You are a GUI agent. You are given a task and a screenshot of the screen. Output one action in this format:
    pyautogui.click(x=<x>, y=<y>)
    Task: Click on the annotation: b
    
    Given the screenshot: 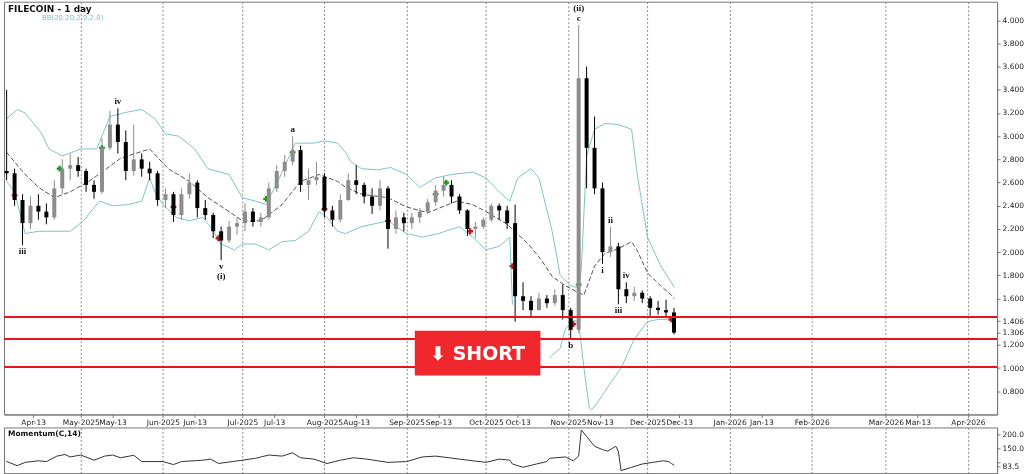 What is the action you would take?
    pyautogui.click(x=571, y=345)
    